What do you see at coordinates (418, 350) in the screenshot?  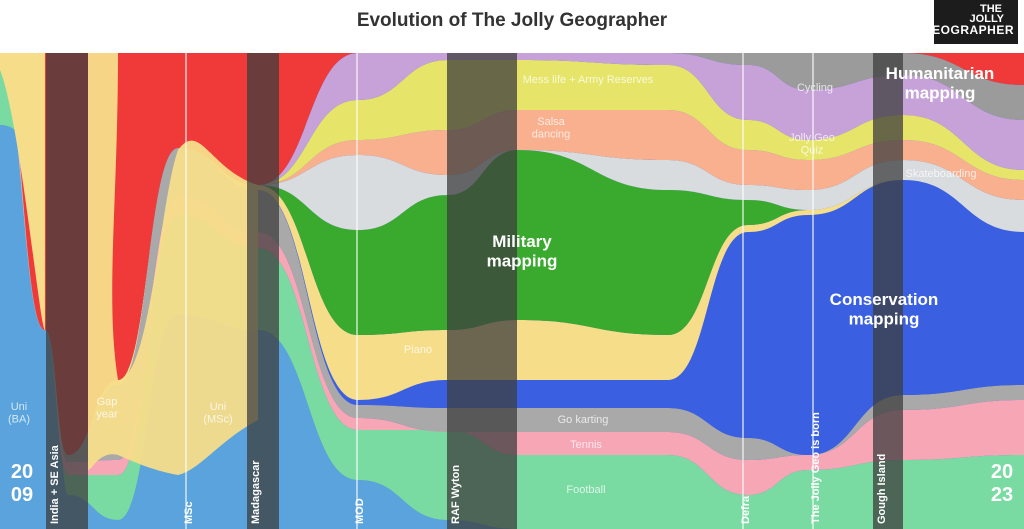 I see `piano-label: Piano` at bounding box center [418, 350].